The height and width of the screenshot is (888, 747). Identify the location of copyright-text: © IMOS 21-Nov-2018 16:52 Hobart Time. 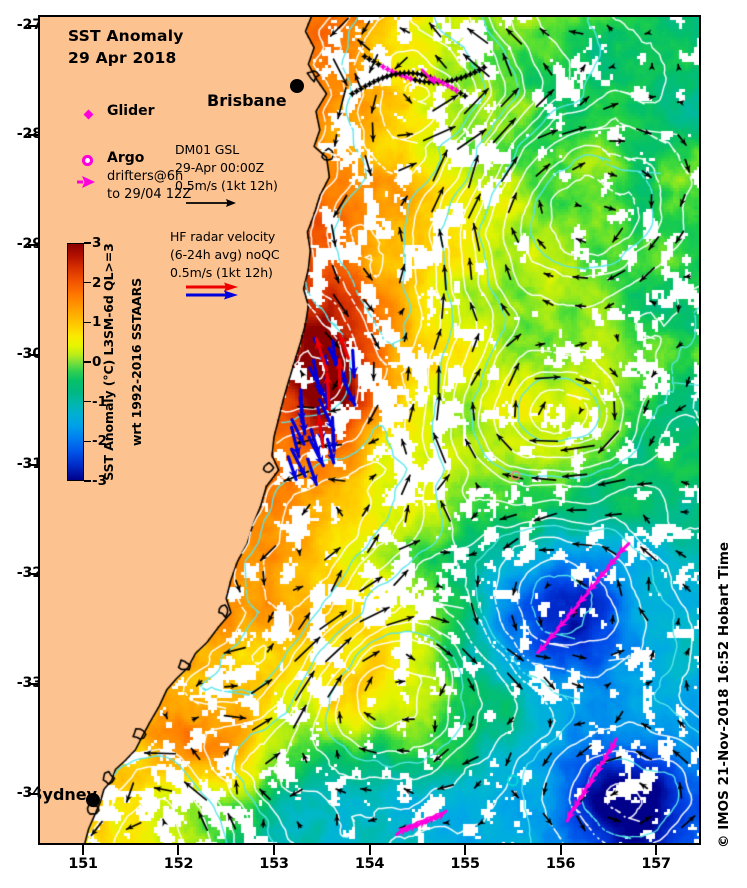
(724, 694).